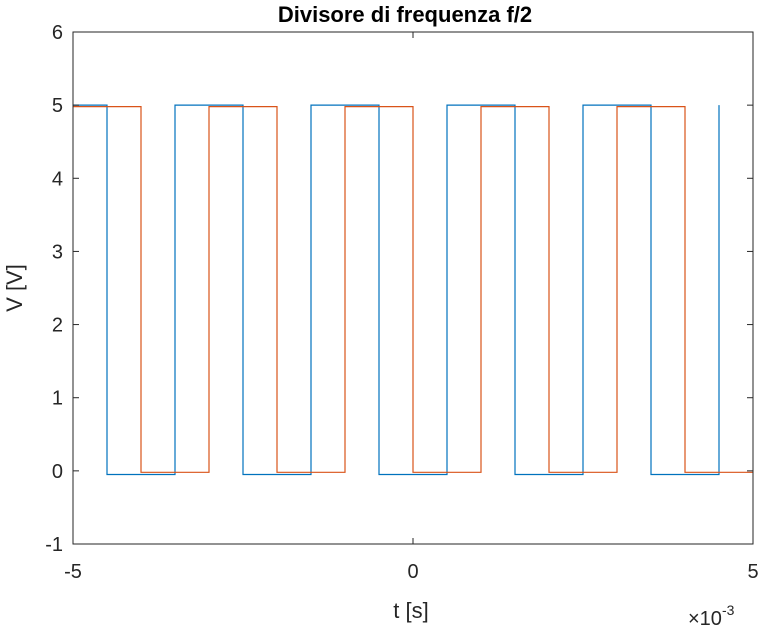  Describe the element at coordinates (57, 33) in the screenshot. I see `y-tick-label: 6` at that location.